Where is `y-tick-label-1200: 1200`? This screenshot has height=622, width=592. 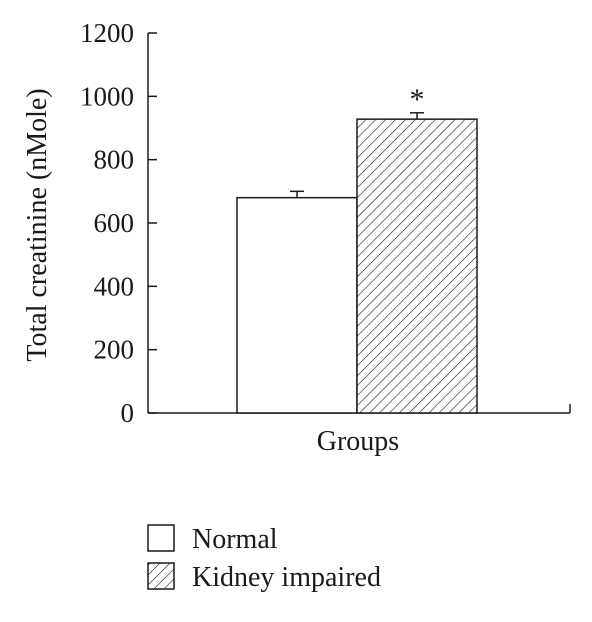
y-tick-label-1200: 1200 is located at coordinates (107, 33).